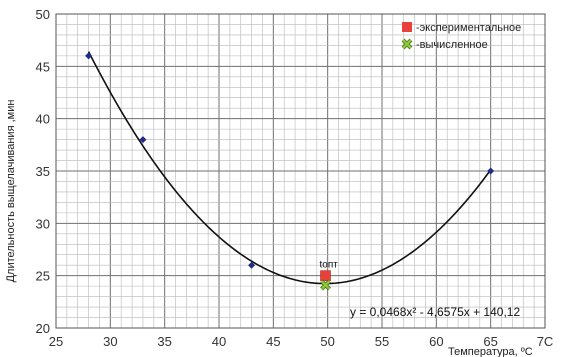  Describe the element at coordinates (11, 191) in the screenshot. I see `y-axis-title: Длительность выщелачивания ,мин` at that location.